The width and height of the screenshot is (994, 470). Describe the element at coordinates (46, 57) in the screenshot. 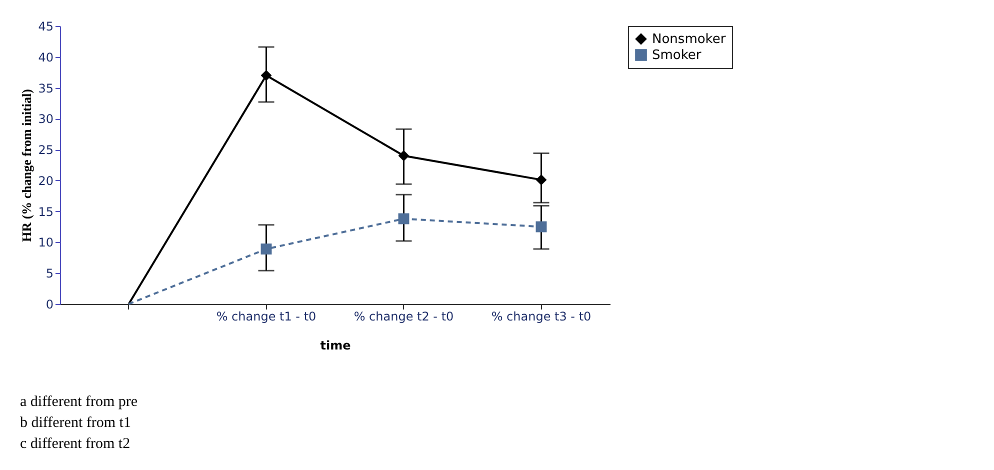

I see `y-tick-label: 40` at that location.